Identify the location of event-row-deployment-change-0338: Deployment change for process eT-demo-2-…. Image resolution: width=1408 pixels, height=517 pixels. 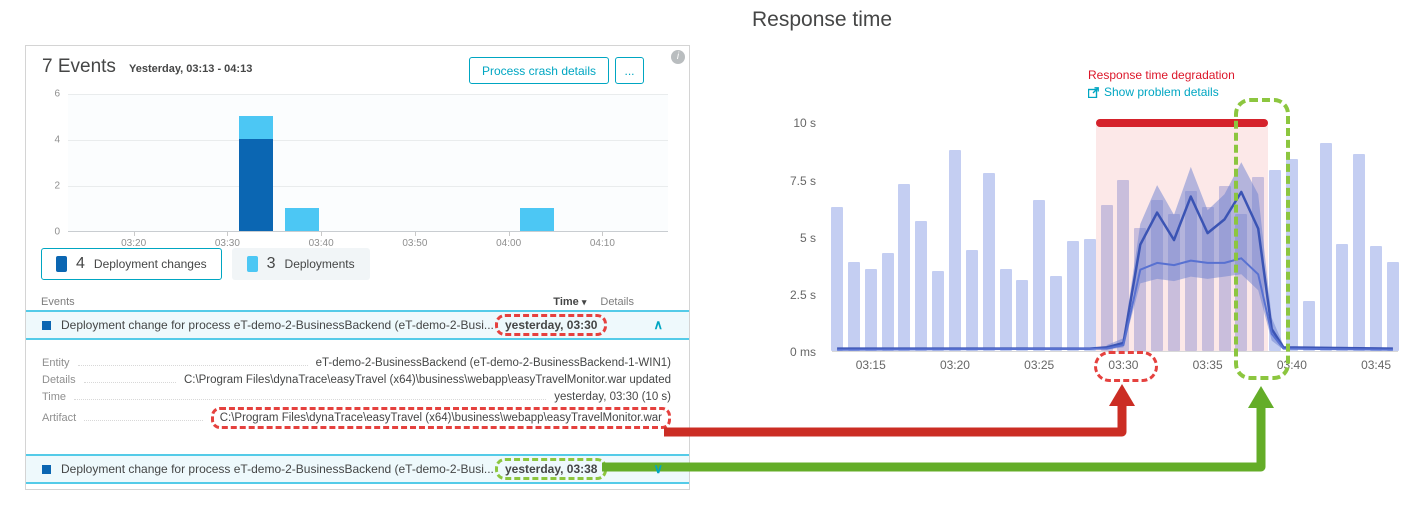
(357, 469).